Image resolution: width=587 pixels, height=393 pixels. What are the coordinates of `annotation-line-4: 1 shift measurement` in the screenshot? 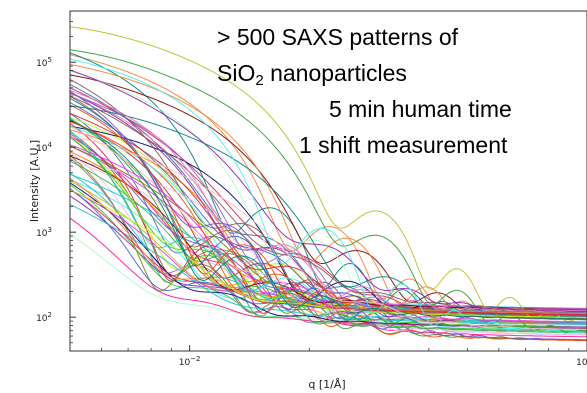 It's located at (403, 145).